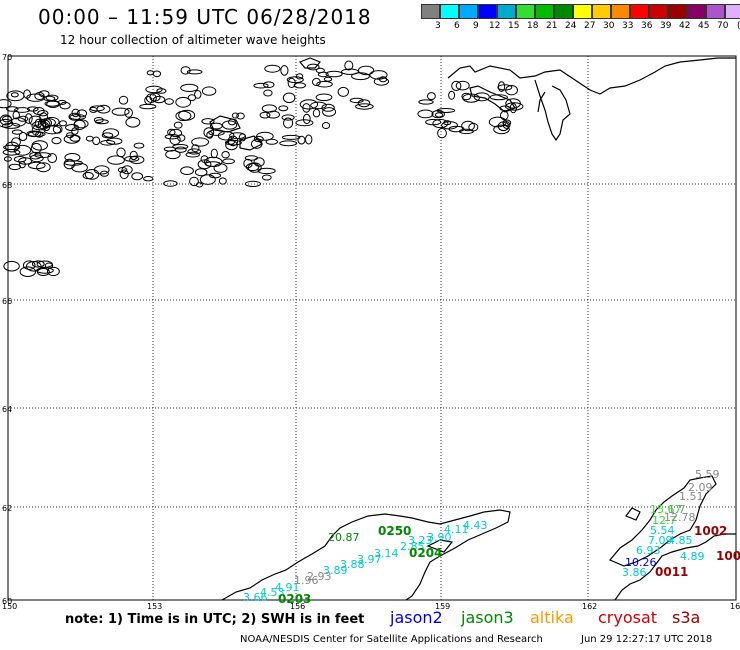 The width and height of the screenshot is (740, 650). I want to click on observation-label: 3.90, so click(439, 537).